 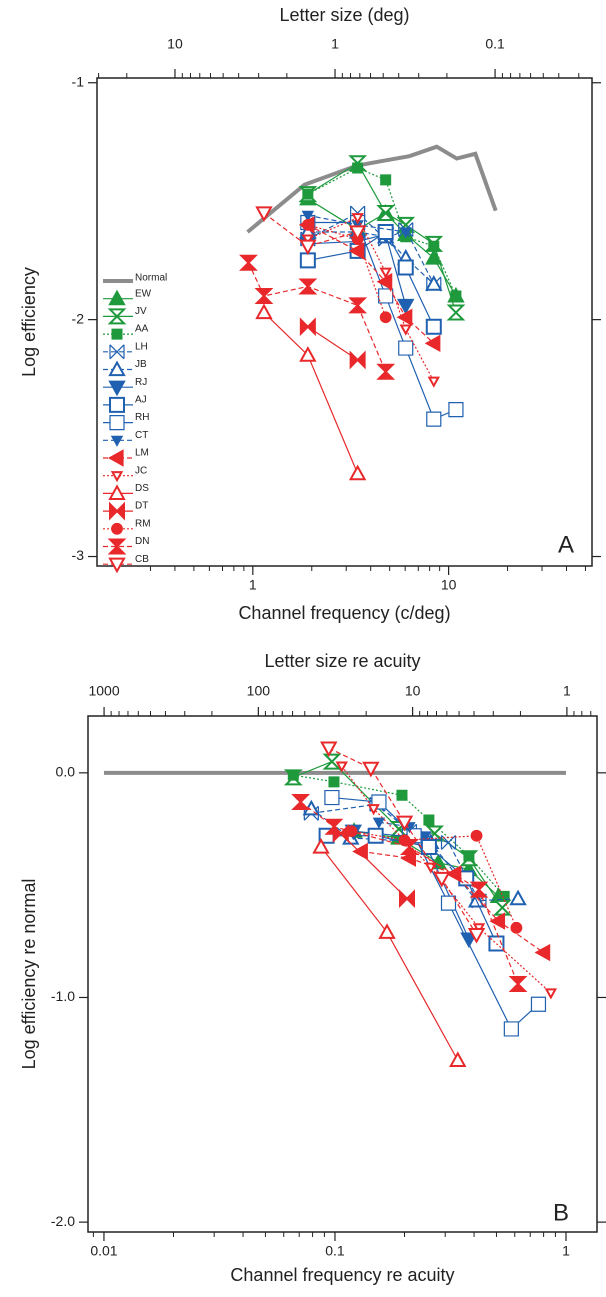 What do you see at coordinates (142, 417) in the screenshot?
I see `legend-label: RH` at bounding box center [142, 417].